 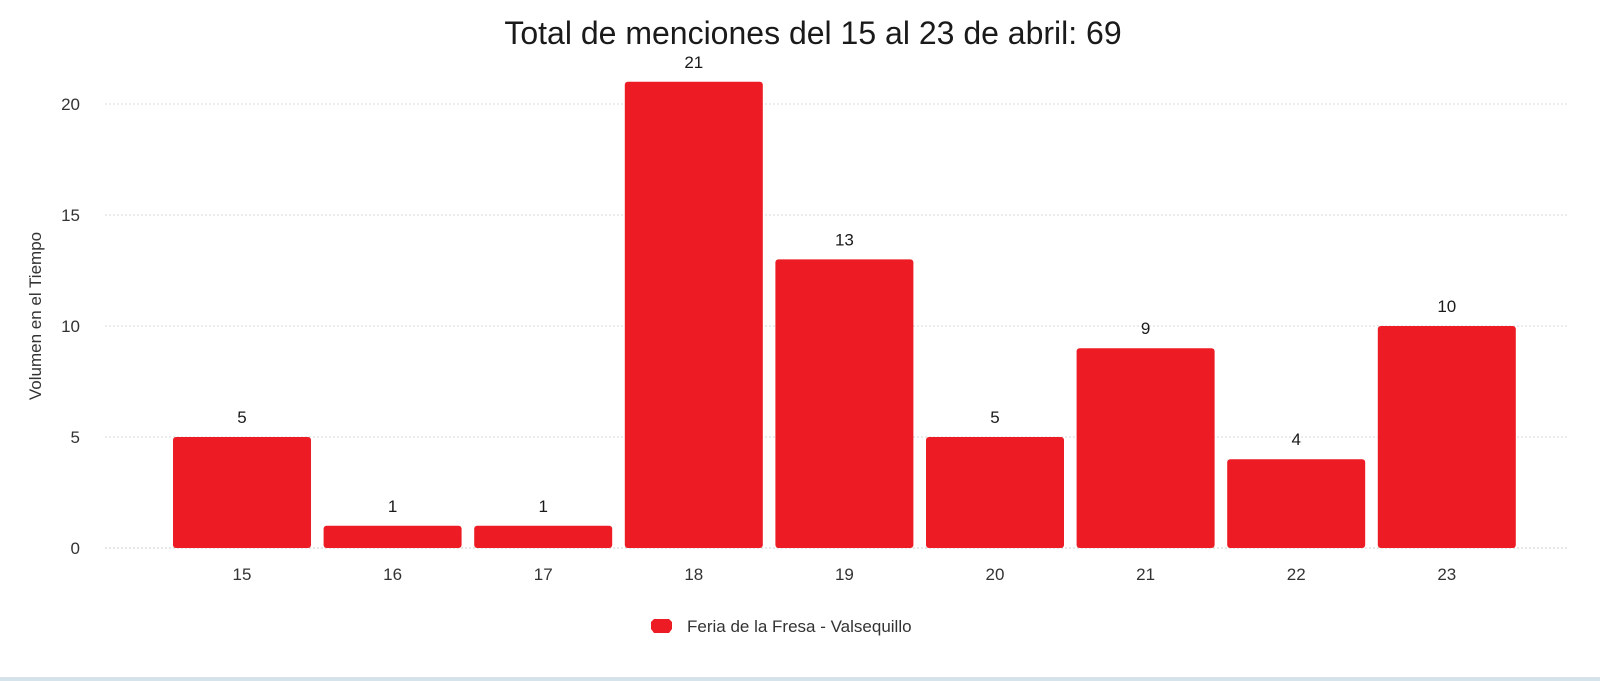 What do you see at coordinates (800, 679) in the screenshot?
I see `frame-bottom-border` at bounding box center [800, 679].